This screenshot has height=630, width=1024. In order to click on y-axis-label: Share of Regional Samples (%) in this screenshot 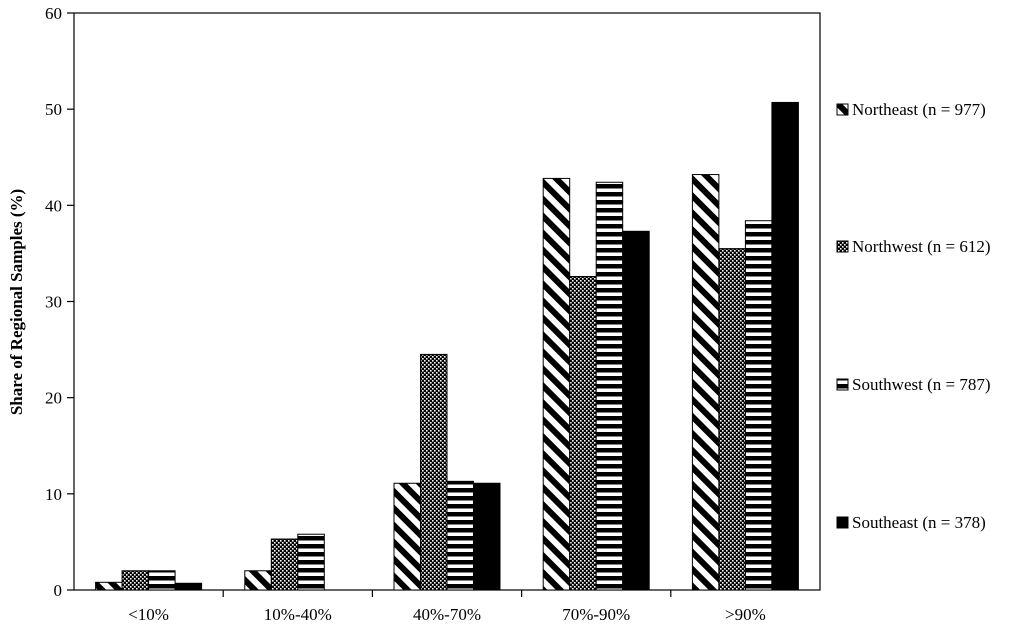, I will do `click(16, 302)`.